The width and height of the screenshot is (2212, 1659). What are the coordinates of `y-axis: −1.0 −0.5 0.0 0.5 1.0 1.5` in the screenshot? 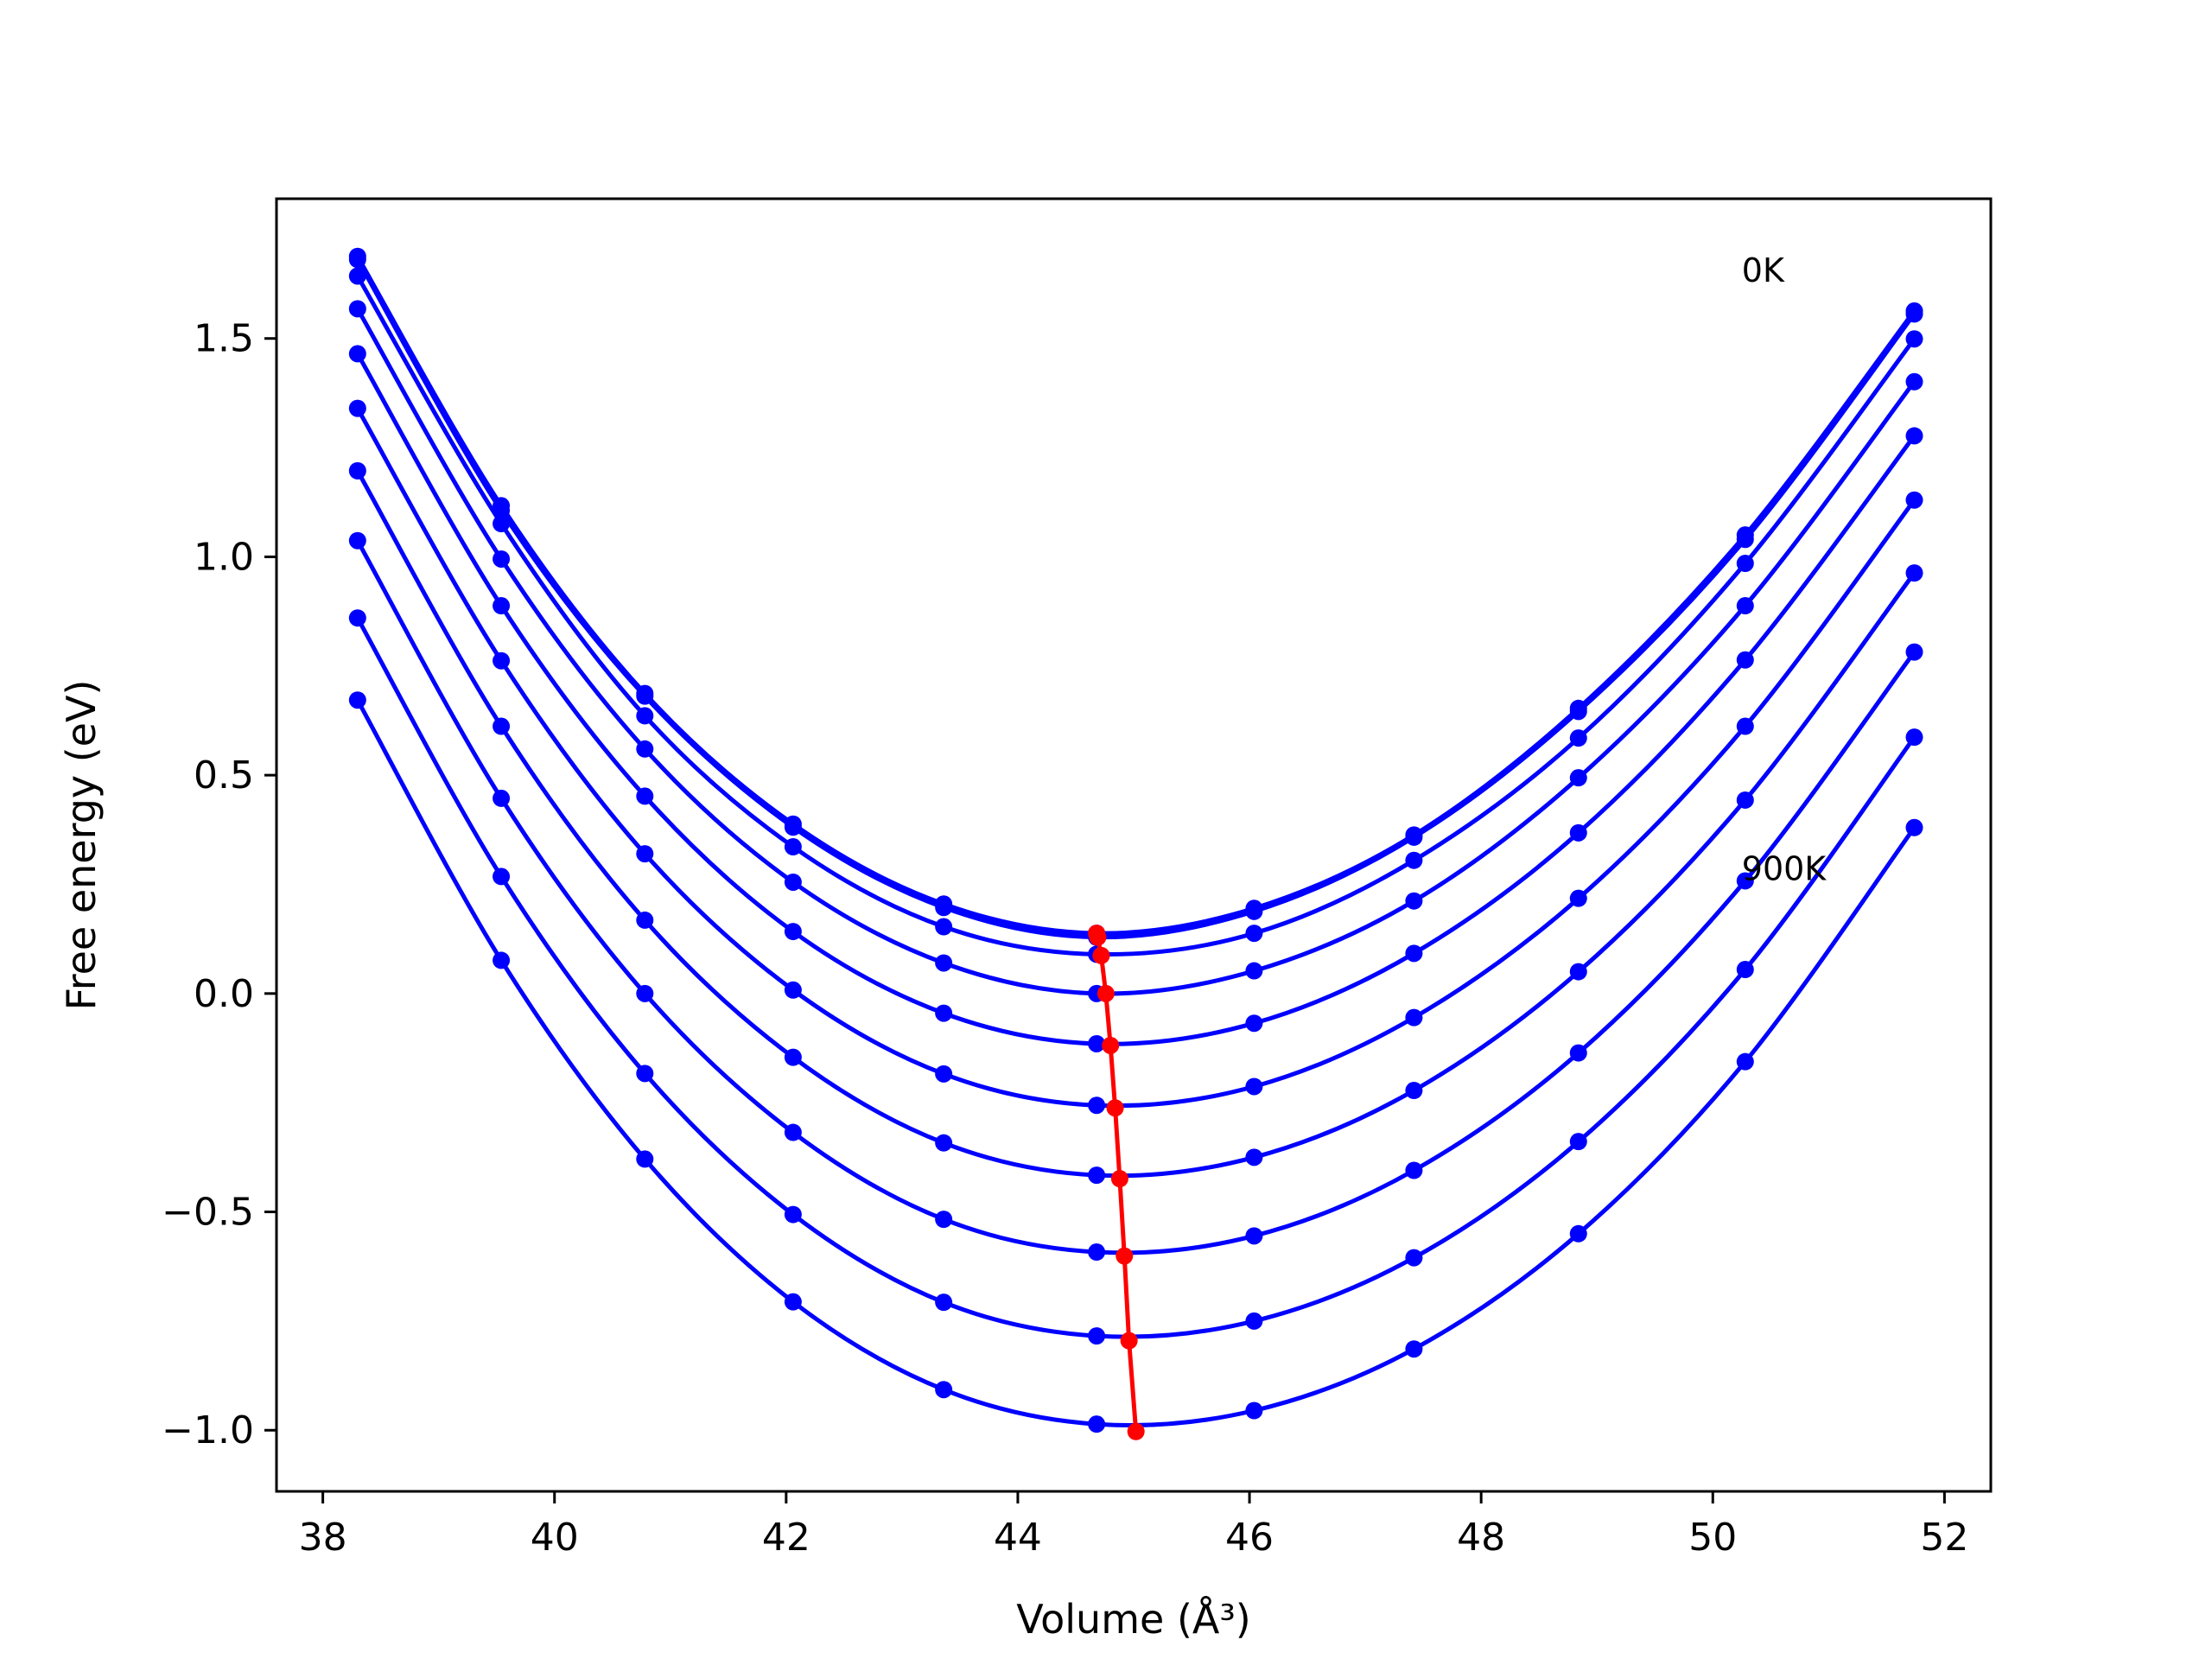 It's located at (219, 884).